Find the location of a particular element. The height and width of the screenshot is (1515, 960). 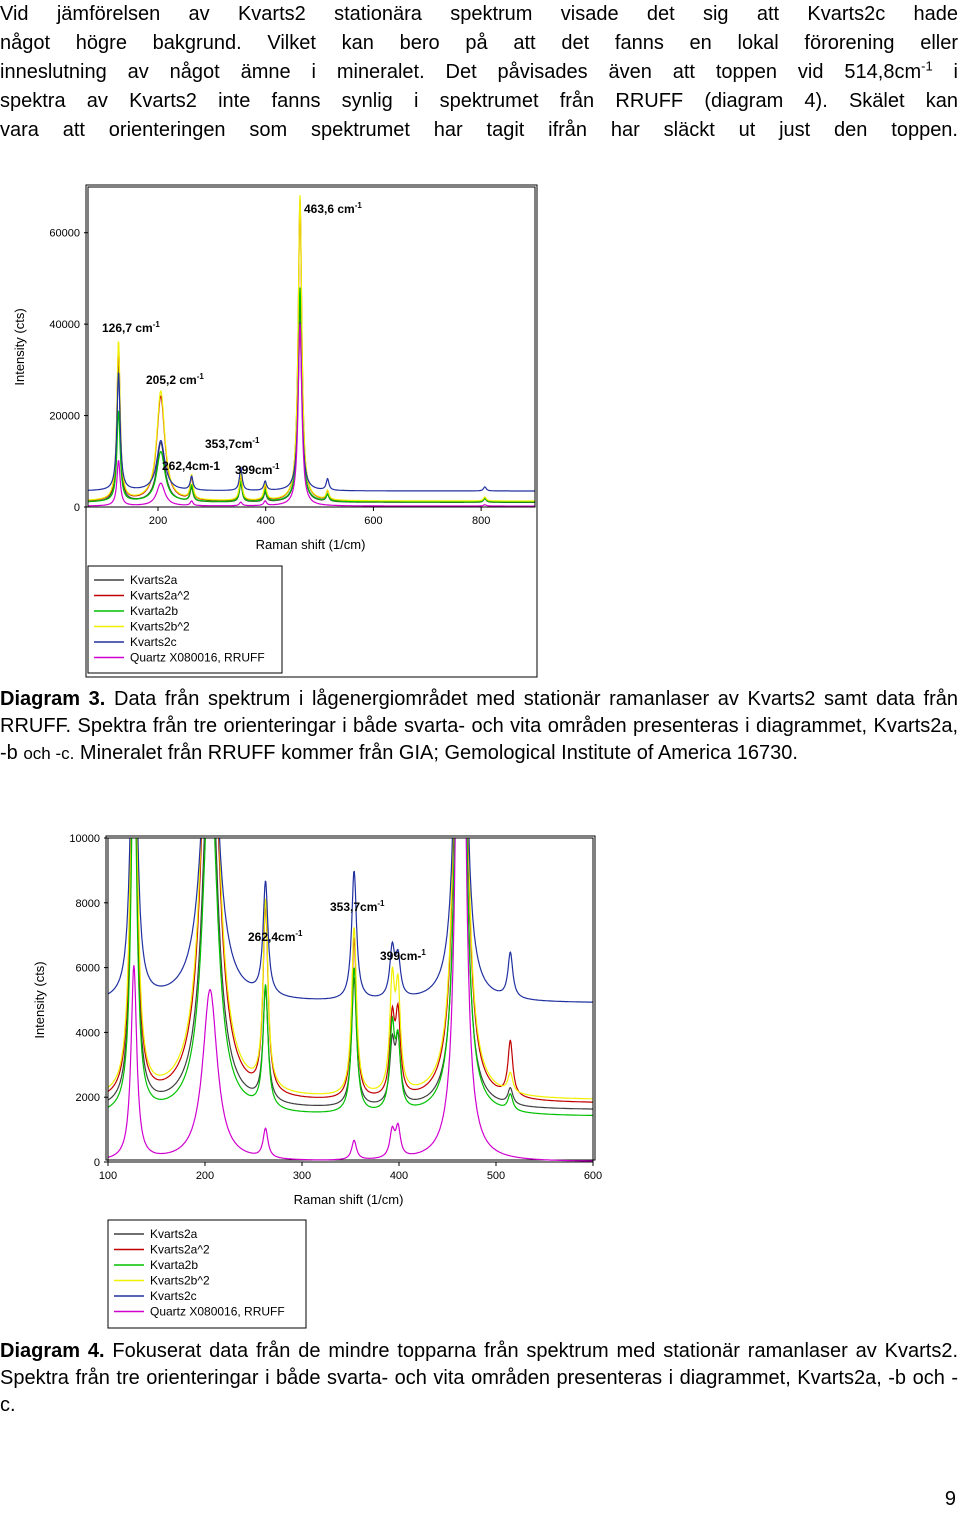

x-tick-label-1: 200 is located at coordinates (205, 1176).